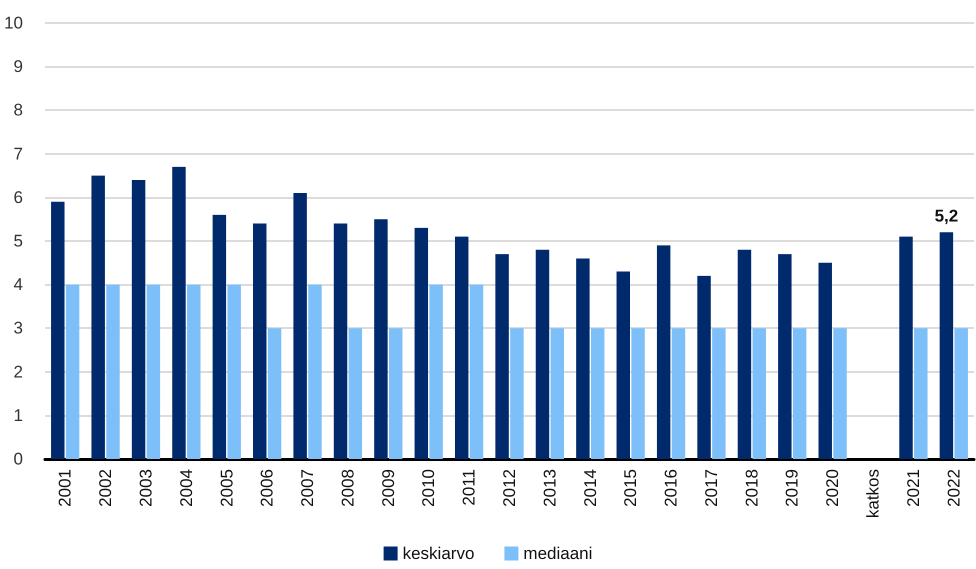  I want to click on y-tick-label: 8, so click(18, 110).